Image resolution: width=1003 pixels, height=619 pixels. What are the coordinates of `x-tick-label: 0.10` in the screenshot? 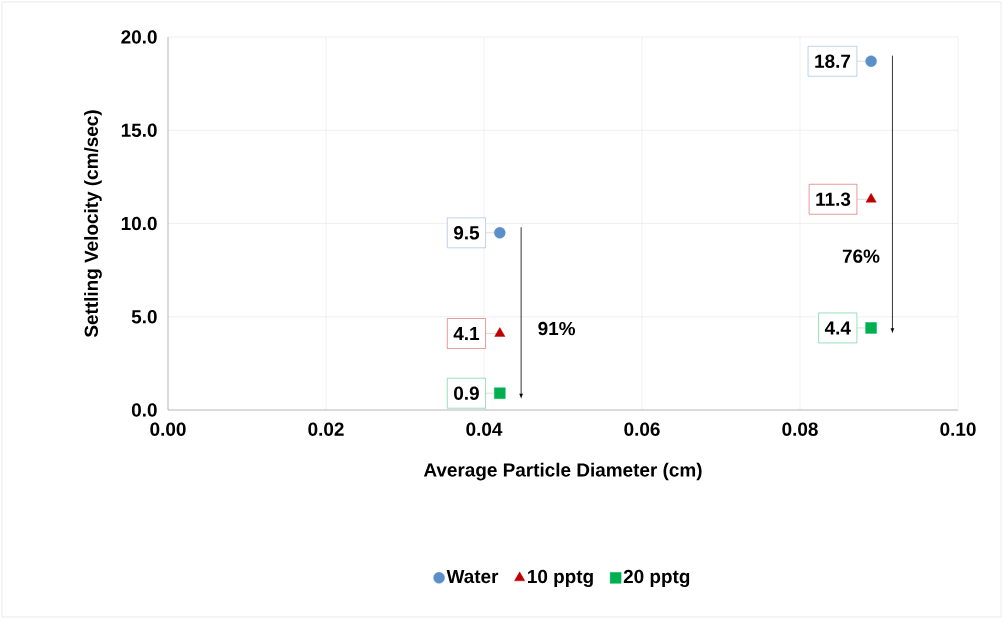 It's located at (958, 429).